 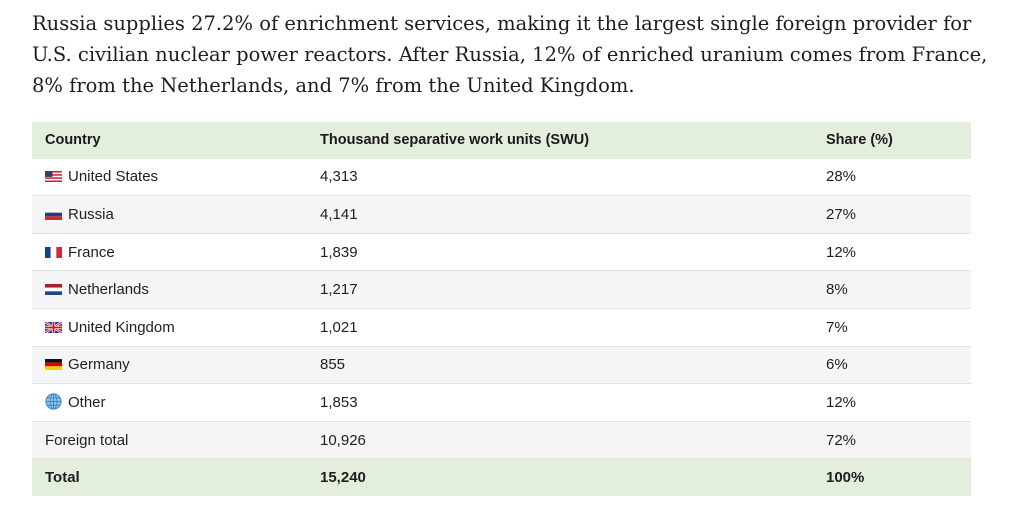 What do you see at coordinates (339, 214) in the screenshot?
I see `swu-cell: 4,141` at bounding box center [339, 214].